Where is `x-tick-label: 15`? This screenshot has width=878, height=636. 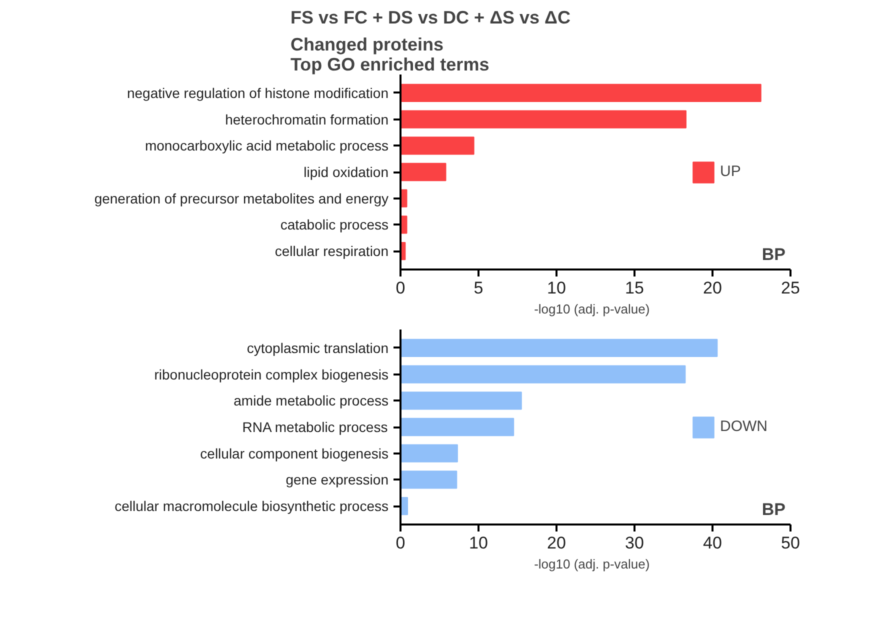
x-tick-label: 15 is located at coordinates (634, 288).